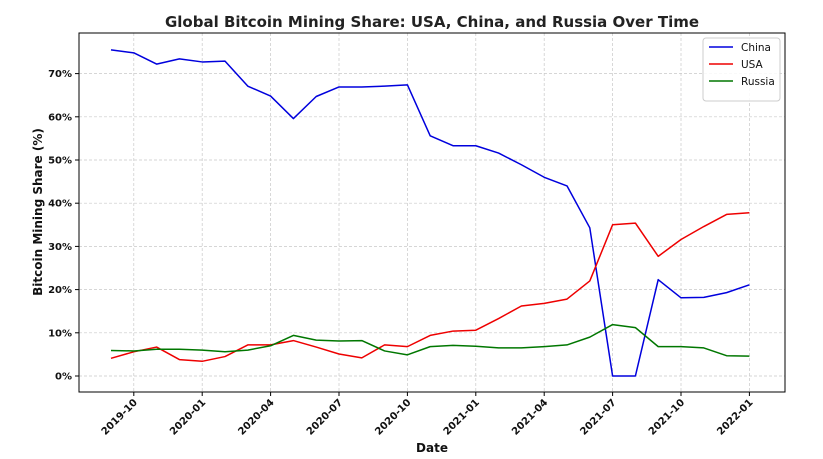 The width and height of the screenshot is (823, 459). Describe the element at coordinates (752, 65) in the screenshot. I see `legend-label-usa: USA` at that location.